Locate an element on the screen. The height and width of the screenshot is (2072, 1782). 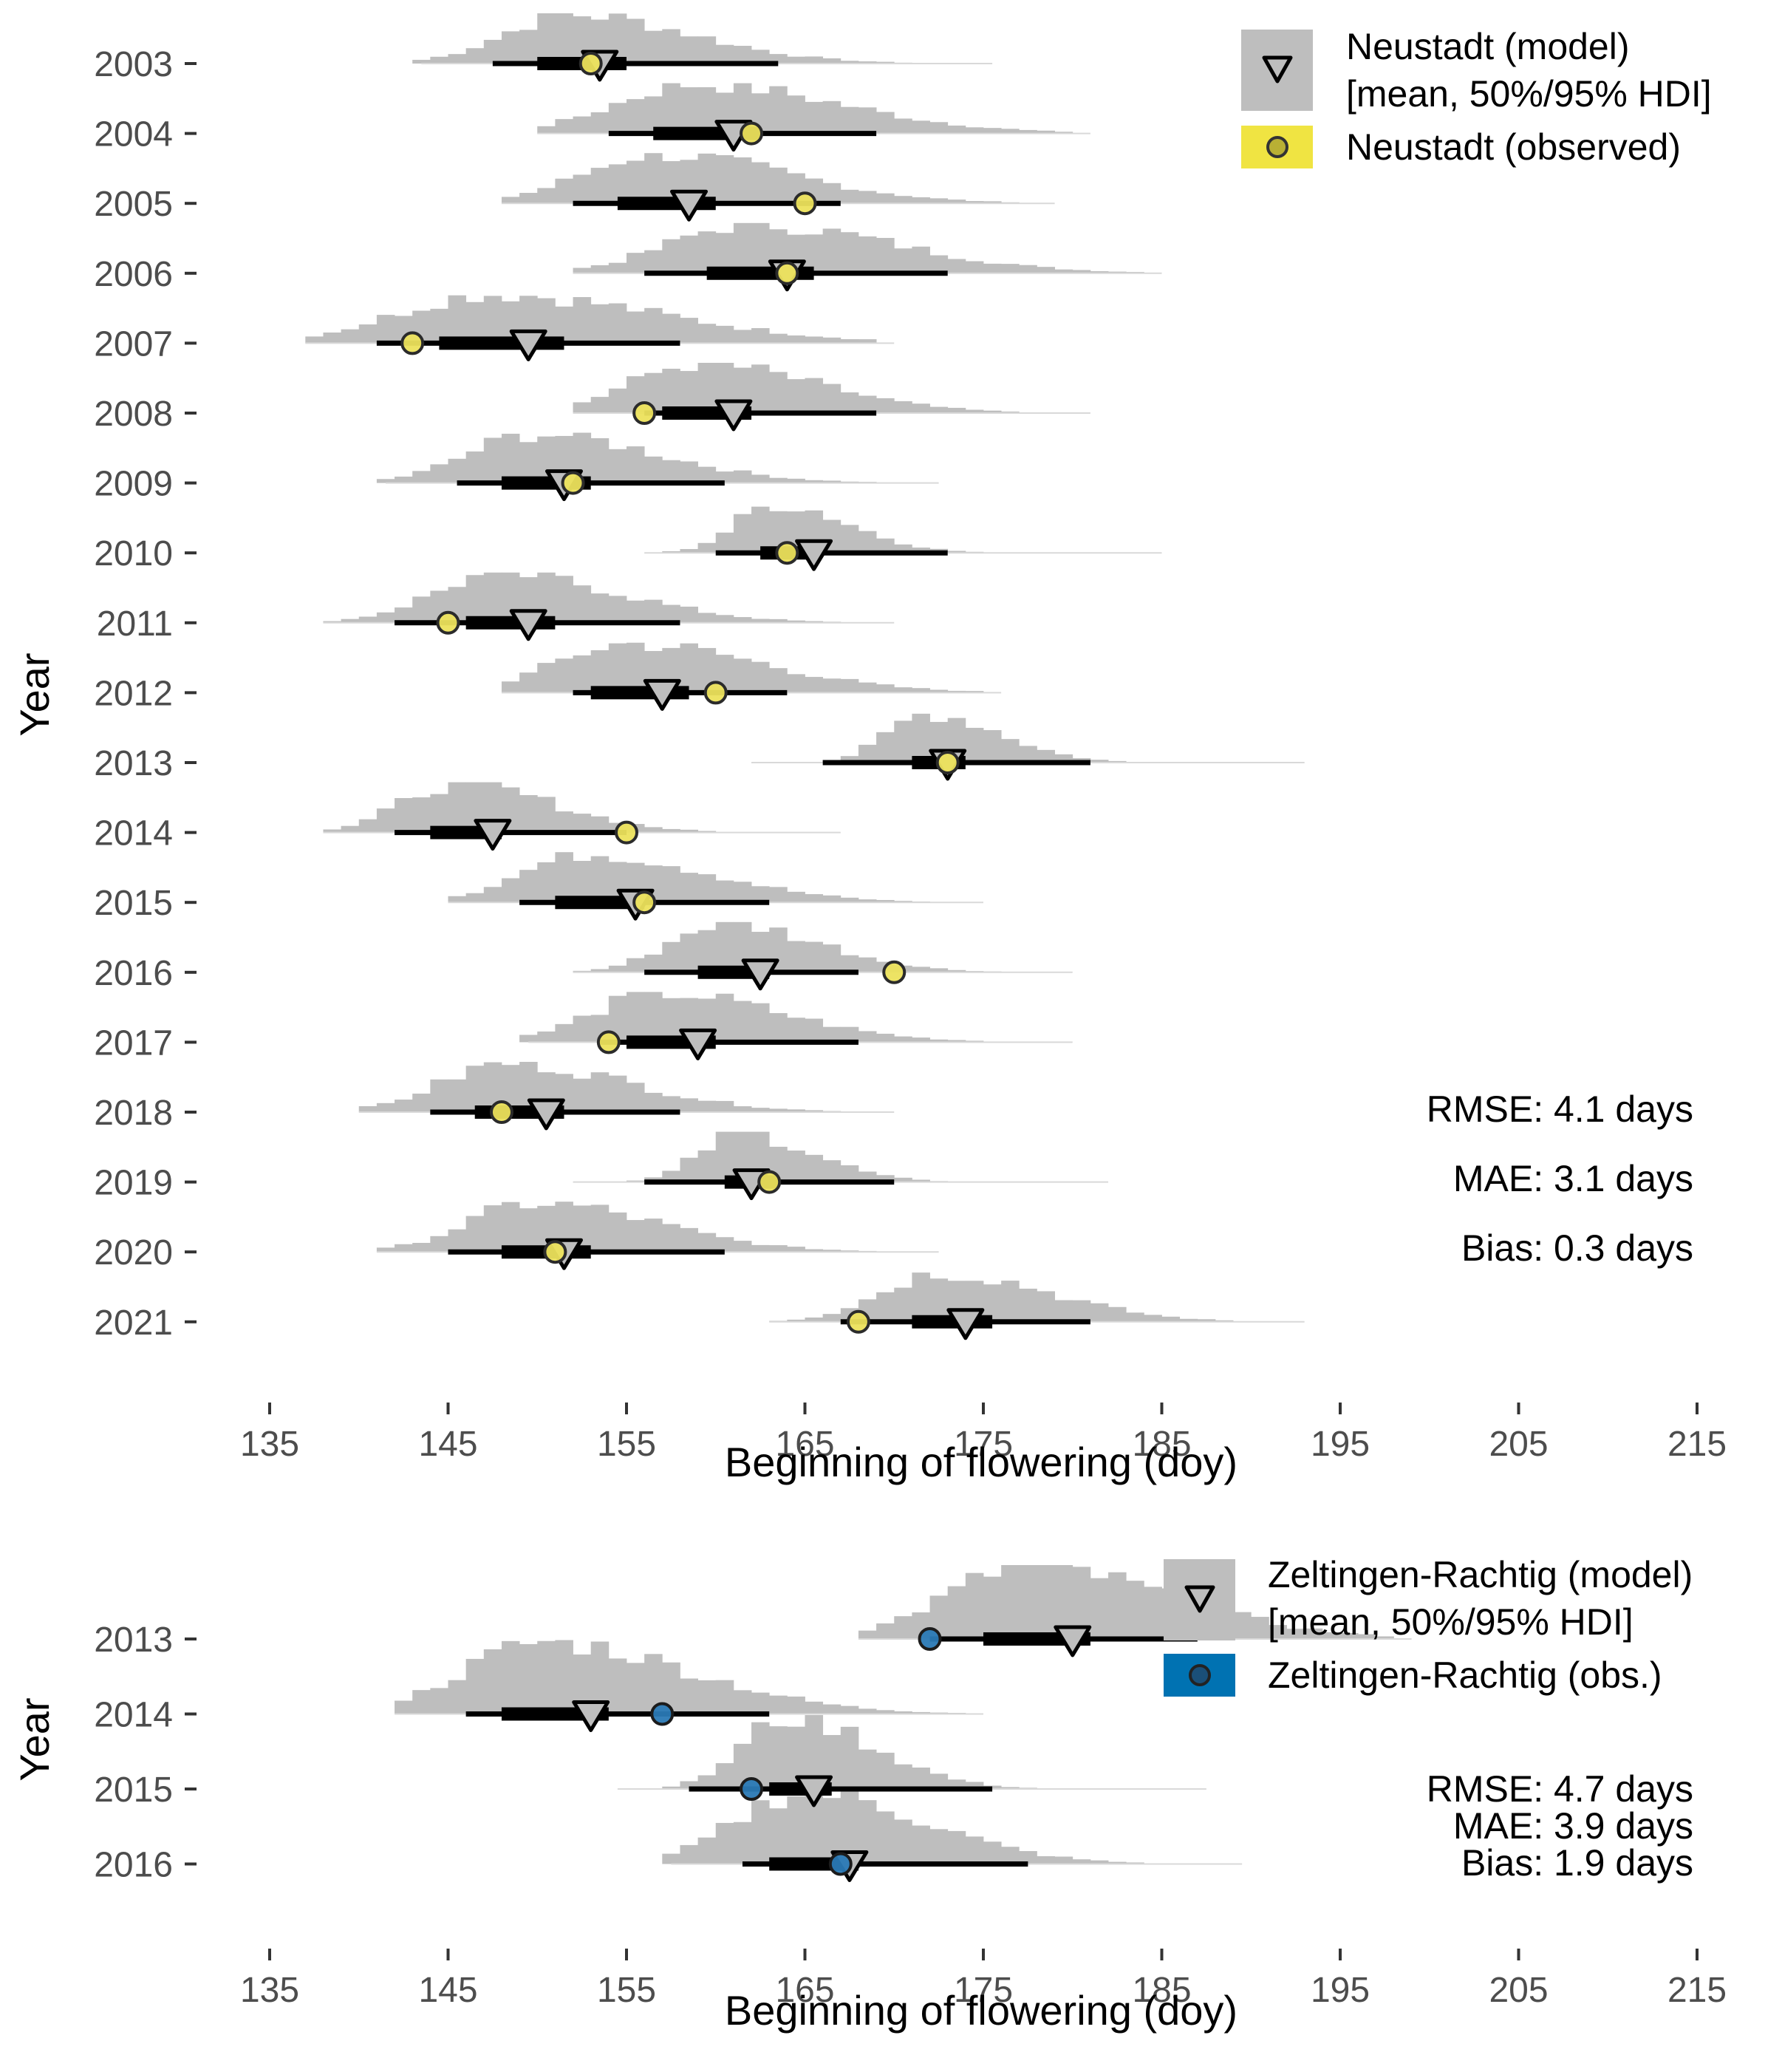
legend-model-sublabel: [mean, 50%/95% HDI] is located at coordinates (1529, 94).